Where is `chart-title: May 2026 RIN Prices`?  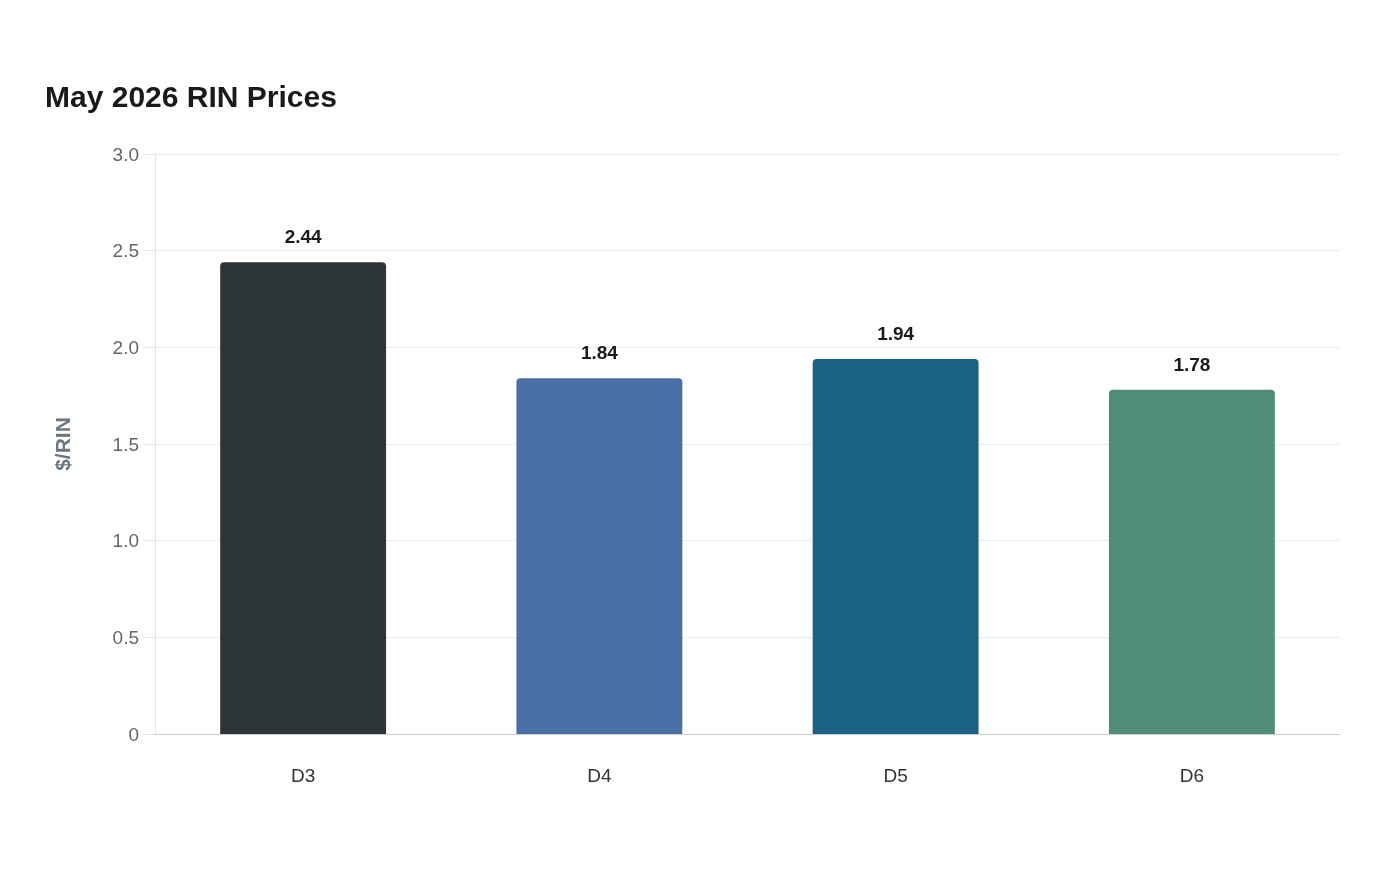
chart-title: May 2026 RIN Prices is located at coordinates (191, 96).